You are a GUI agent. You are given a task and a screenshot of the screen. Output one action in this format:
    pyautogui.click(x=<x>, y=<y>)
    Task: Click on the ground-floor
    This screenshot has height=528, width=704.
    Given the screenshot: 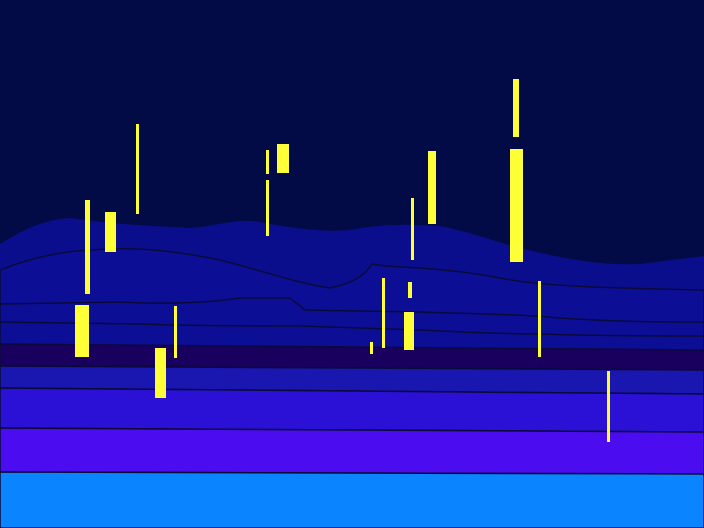 What is the action you would take?
    pyautogui.click(x=352, y=499)
    